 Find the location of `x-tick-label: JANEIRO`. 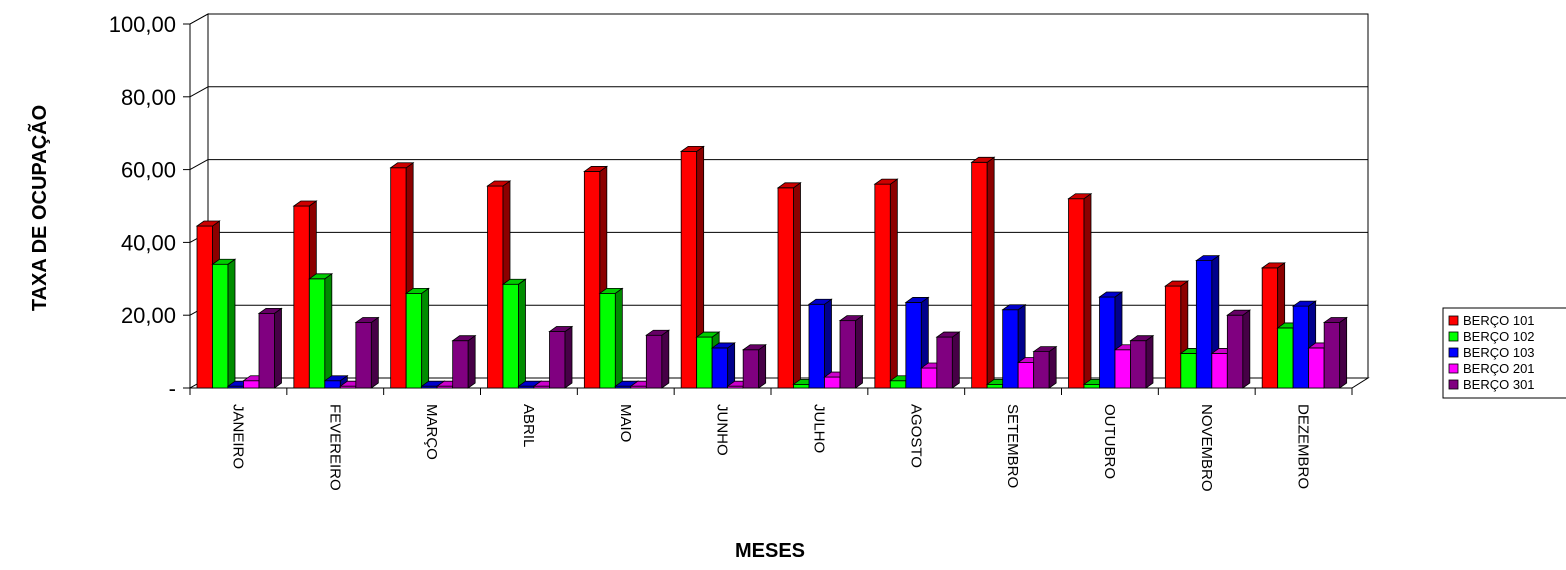

x-tick-label: JANEIRO is located at coordinates (237, 436).